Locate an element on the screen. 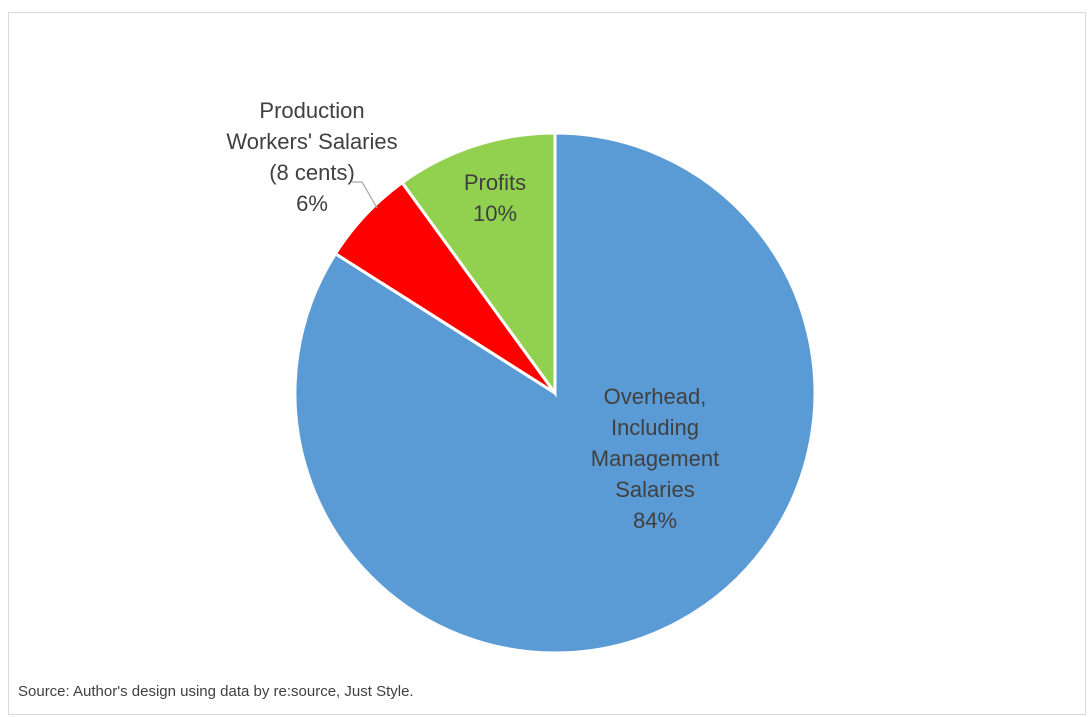 The height and width of the screenshot is (717, 1091). data-label-2: Production Workers' Salaries (8 cents) 6% is located at coordinates (311, 157).